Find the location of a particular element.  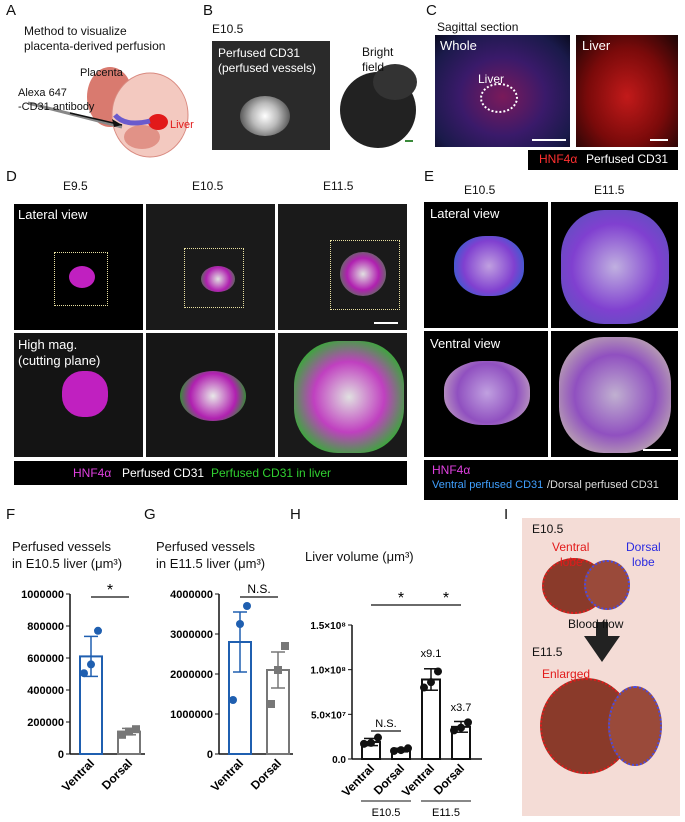

d-stage-e115: E11.5 is located at coordinates (338, 186).